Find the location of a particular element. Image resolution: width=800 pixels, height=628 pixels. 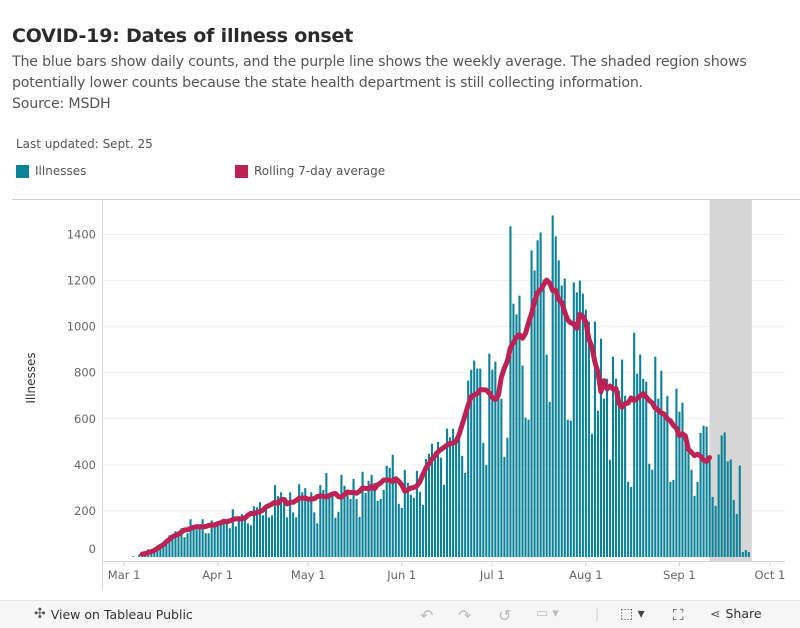

pause-button: ▭ ▾ is located at coordinates (547, 613).